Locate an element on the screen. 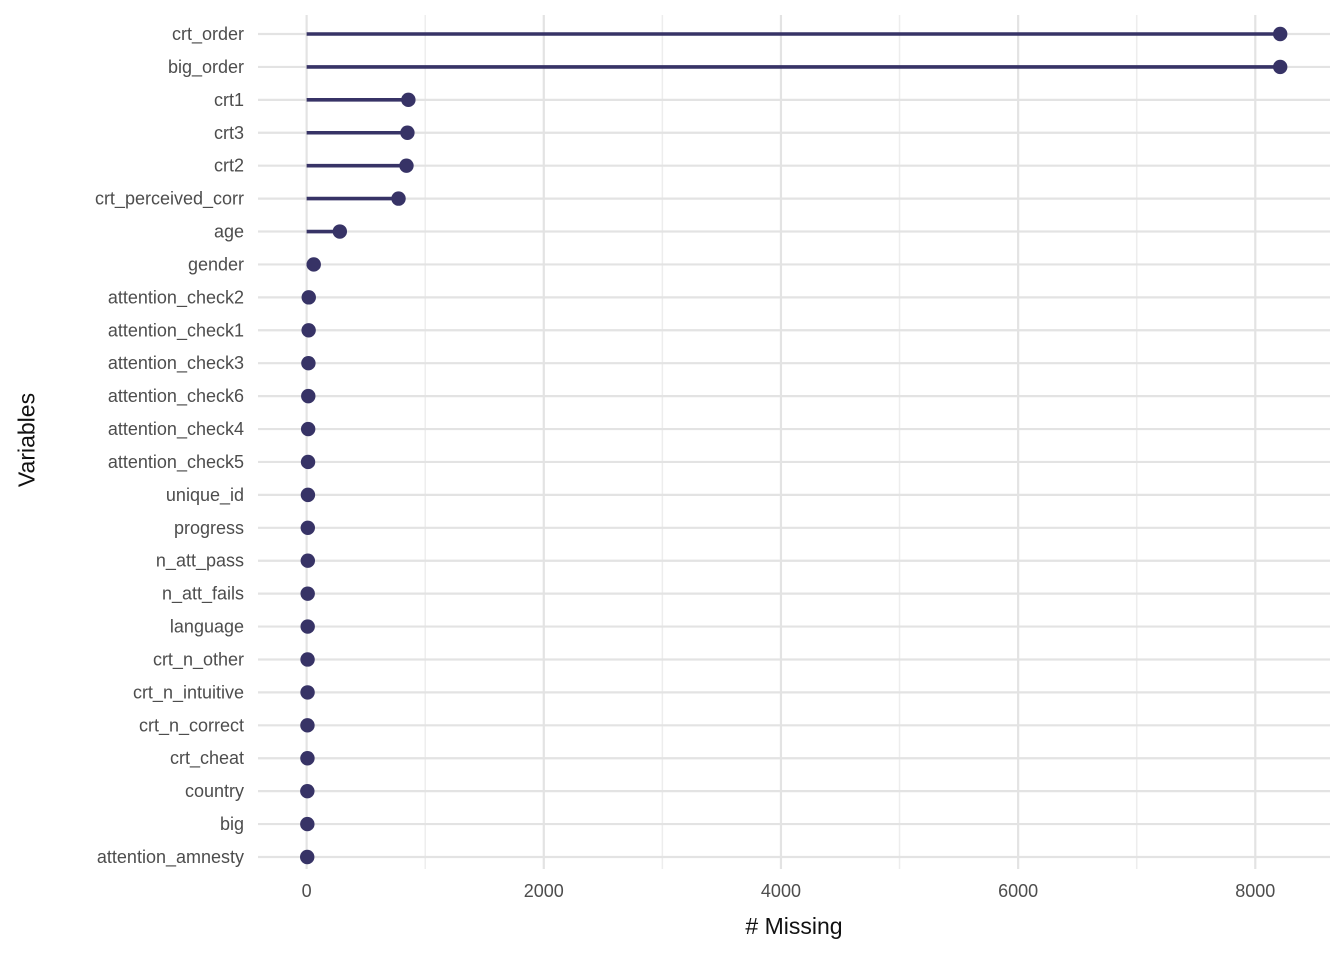 Image resolution: width=1344 pixels, height=960 pixels. x-tick-label: 2000 is located at coordinates (544, 891).